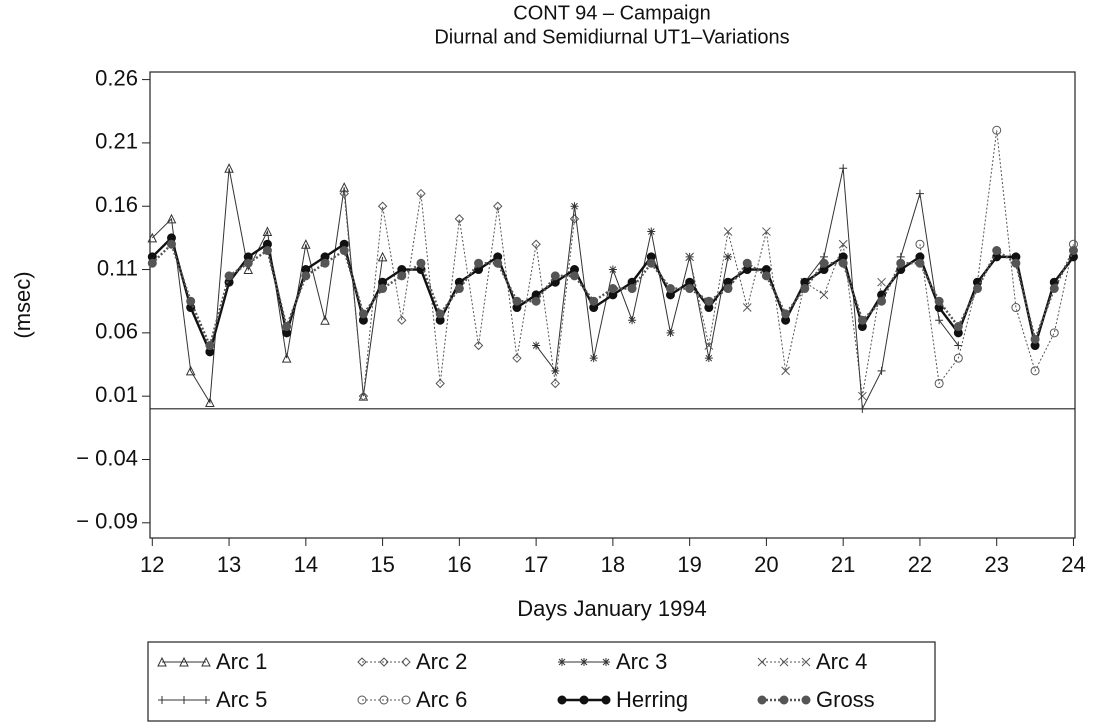 This screenshot has width=1096, height=727. What do you see at coordinates (441, 661) in the screenshot?
I see `legend-label: Arc 2` at bounding box center [441, 661].